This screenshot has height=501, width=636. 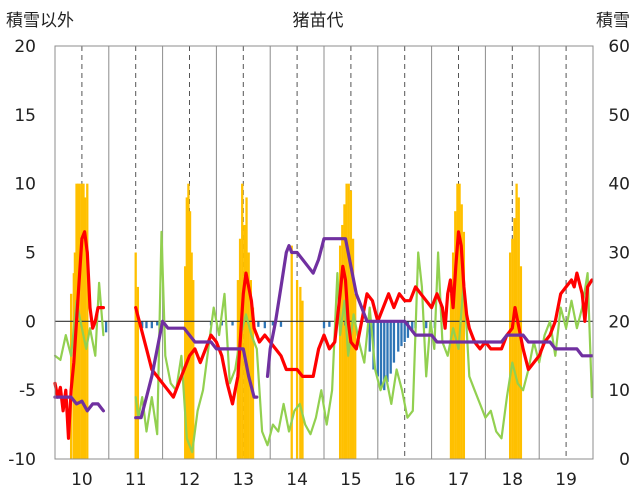 What do you see at coordinates (619, 185) in the screenshot?
I see `right-tick-label: 40` at bounding box center [619, 185].